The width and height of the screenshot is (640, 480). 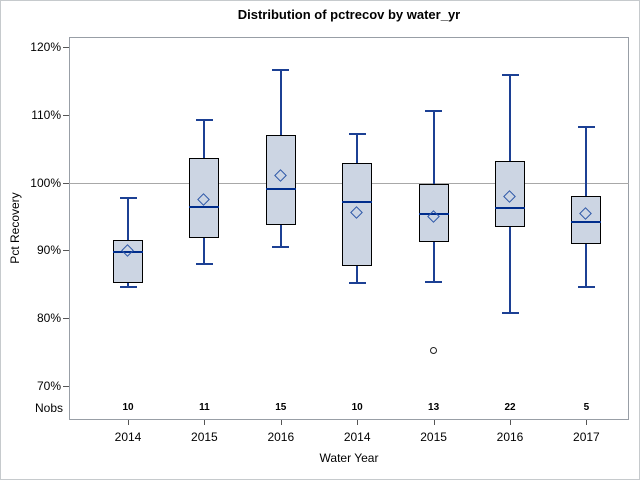 What do you see at coordinates (349, 14) in the screenshot?
I see `chart-title: Distribution of pctrecov by water_yr` at bounding box center [349, 14].